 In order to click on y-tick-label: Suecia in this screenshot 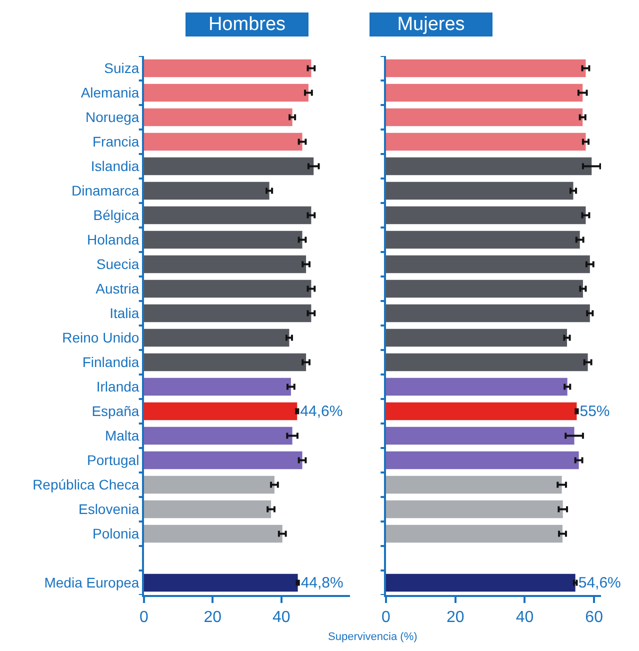, I will do `click(118, 264)`.